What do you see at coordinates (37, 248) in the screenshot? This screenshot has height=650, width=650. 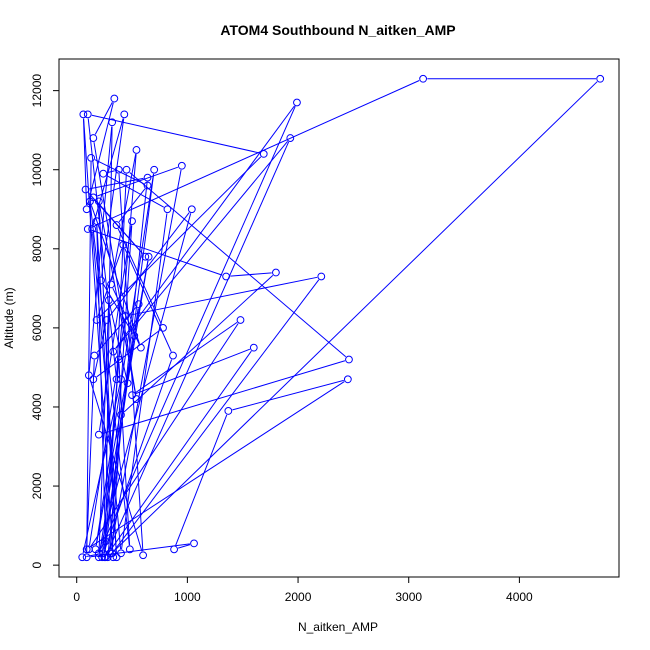 I see `y-tick-label: 8000` at bounding box center [37, 248].